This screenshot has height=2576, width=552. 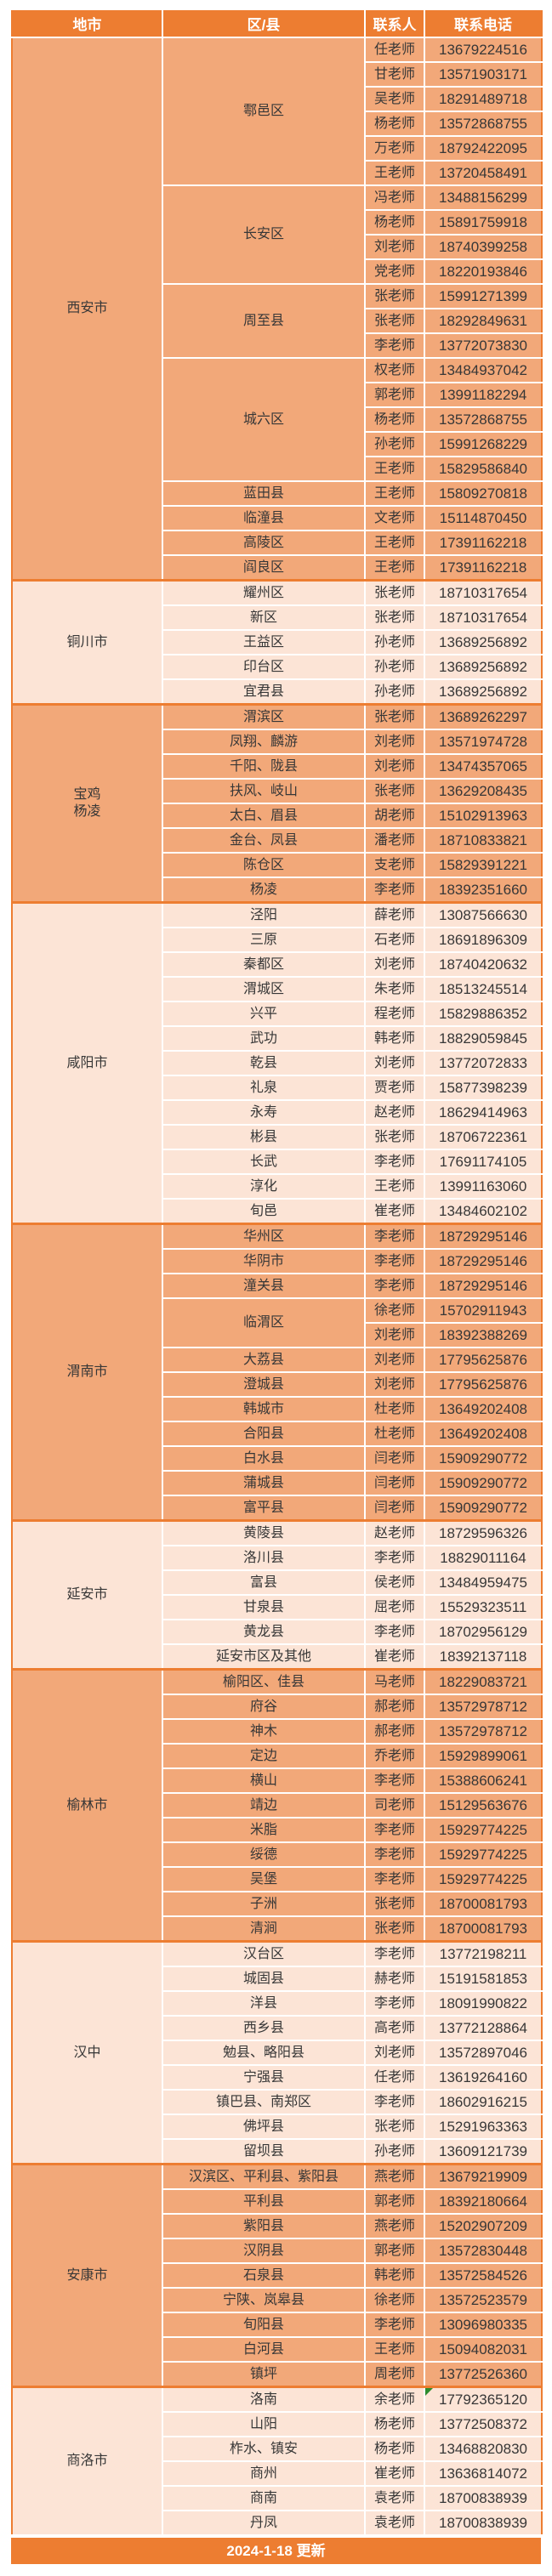 I want to click on table-row: 凤翔、麟游 刘老师 13571974728, so click(x=277, y=742).